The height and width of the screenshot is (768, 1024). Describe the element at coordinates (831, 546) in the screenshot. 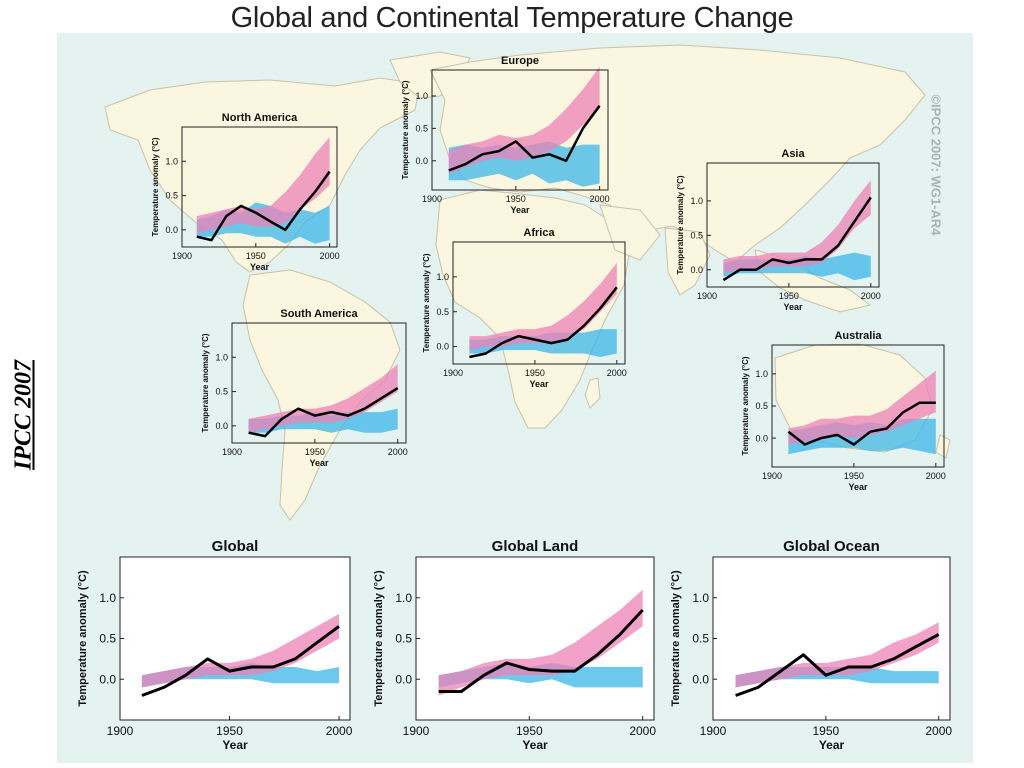

I see `chart-title: Global Ocean` at that location.